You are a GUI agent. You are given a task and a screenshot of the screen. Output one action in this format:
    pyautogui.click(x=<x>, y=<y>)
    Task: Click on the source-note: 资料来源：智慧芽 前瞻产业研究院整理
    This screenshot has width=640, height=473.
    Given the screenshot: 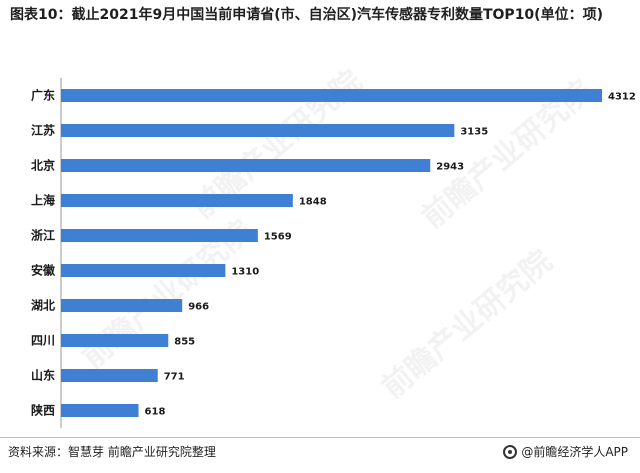 What is the action you would take?
    pyautogui.click(x=112, y=452)
    